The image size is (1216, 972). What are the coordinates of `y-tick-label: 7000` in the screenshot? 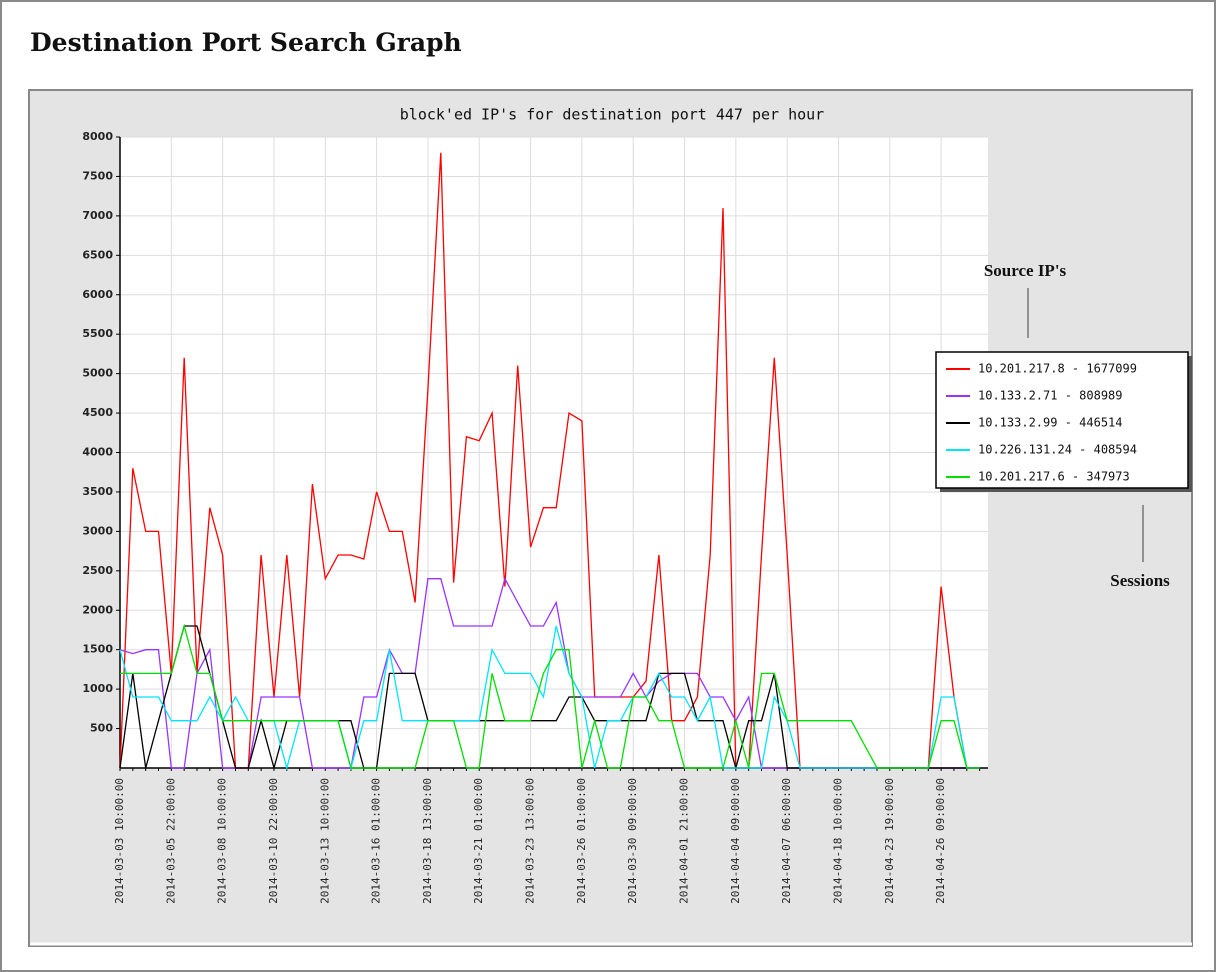 It's located at (97, 215).